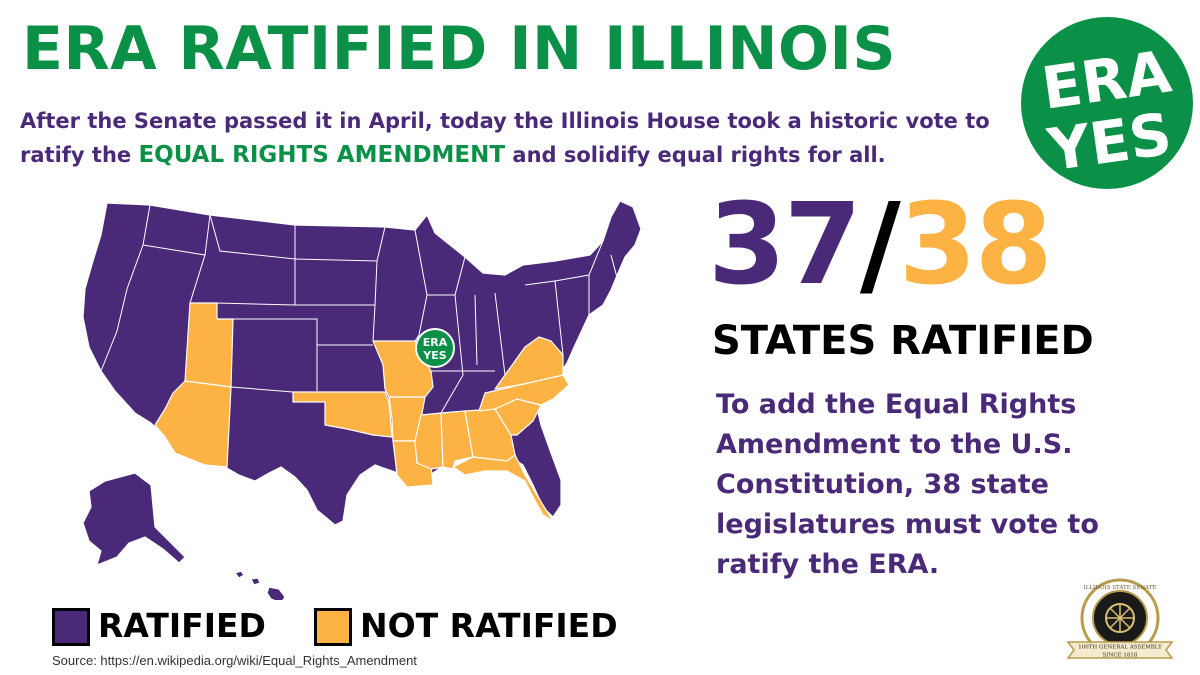  Describe the element at coordinates (1120, 588) in the screenshot. I see `seal-top-text: ILLINOIS STATE SENATE` at that location.